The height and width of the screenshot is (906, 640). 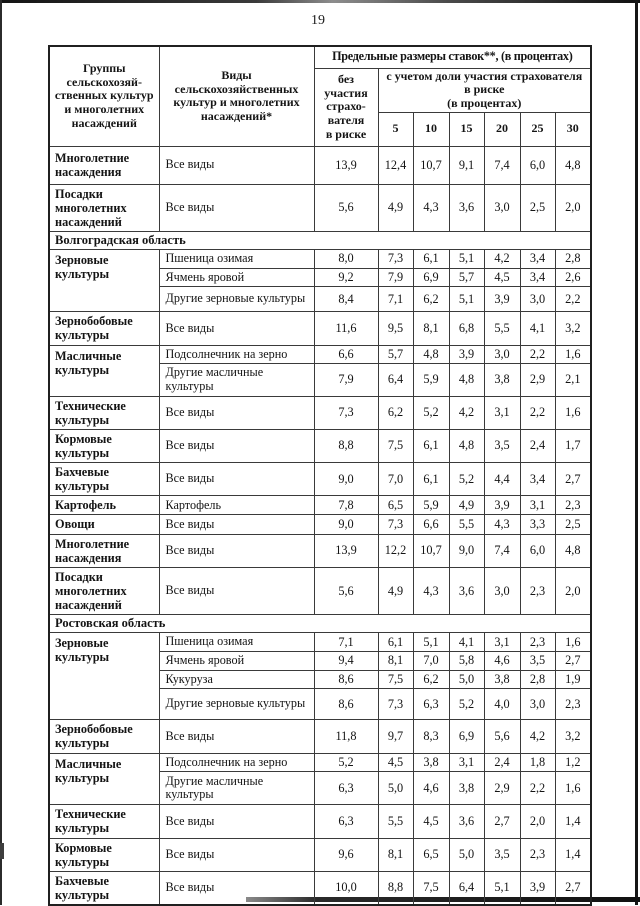 What do you see at coordinates (573, 446) in the screenshot?
I see `rate-value-cell: 1,7` at bounding box center [573, 446].